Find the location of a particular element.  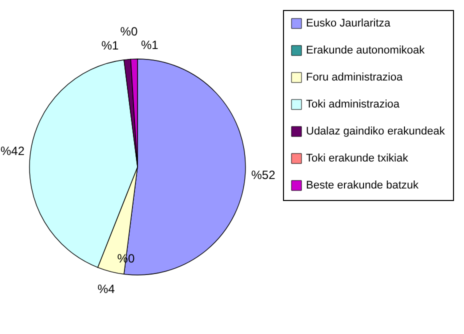

data-label: %42 is located at coordinates (12, 151).